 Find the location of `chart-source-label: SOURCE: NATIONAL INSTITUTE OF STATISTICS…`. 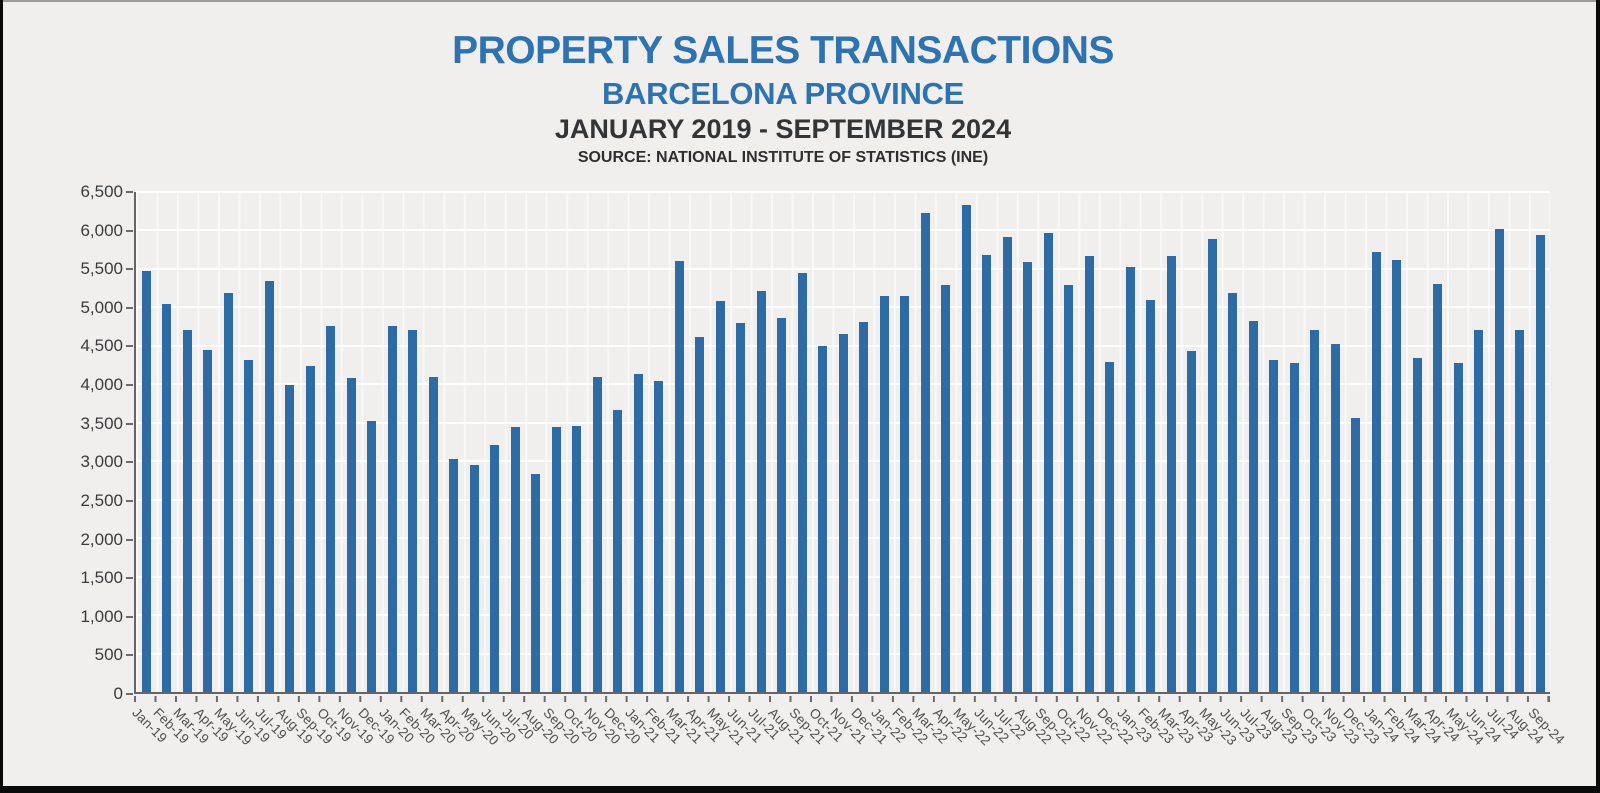

chart-source-label: SOURCE: NATIONAL INSTITUTE OF STATISTICS… is located at coordinates (783, 157).